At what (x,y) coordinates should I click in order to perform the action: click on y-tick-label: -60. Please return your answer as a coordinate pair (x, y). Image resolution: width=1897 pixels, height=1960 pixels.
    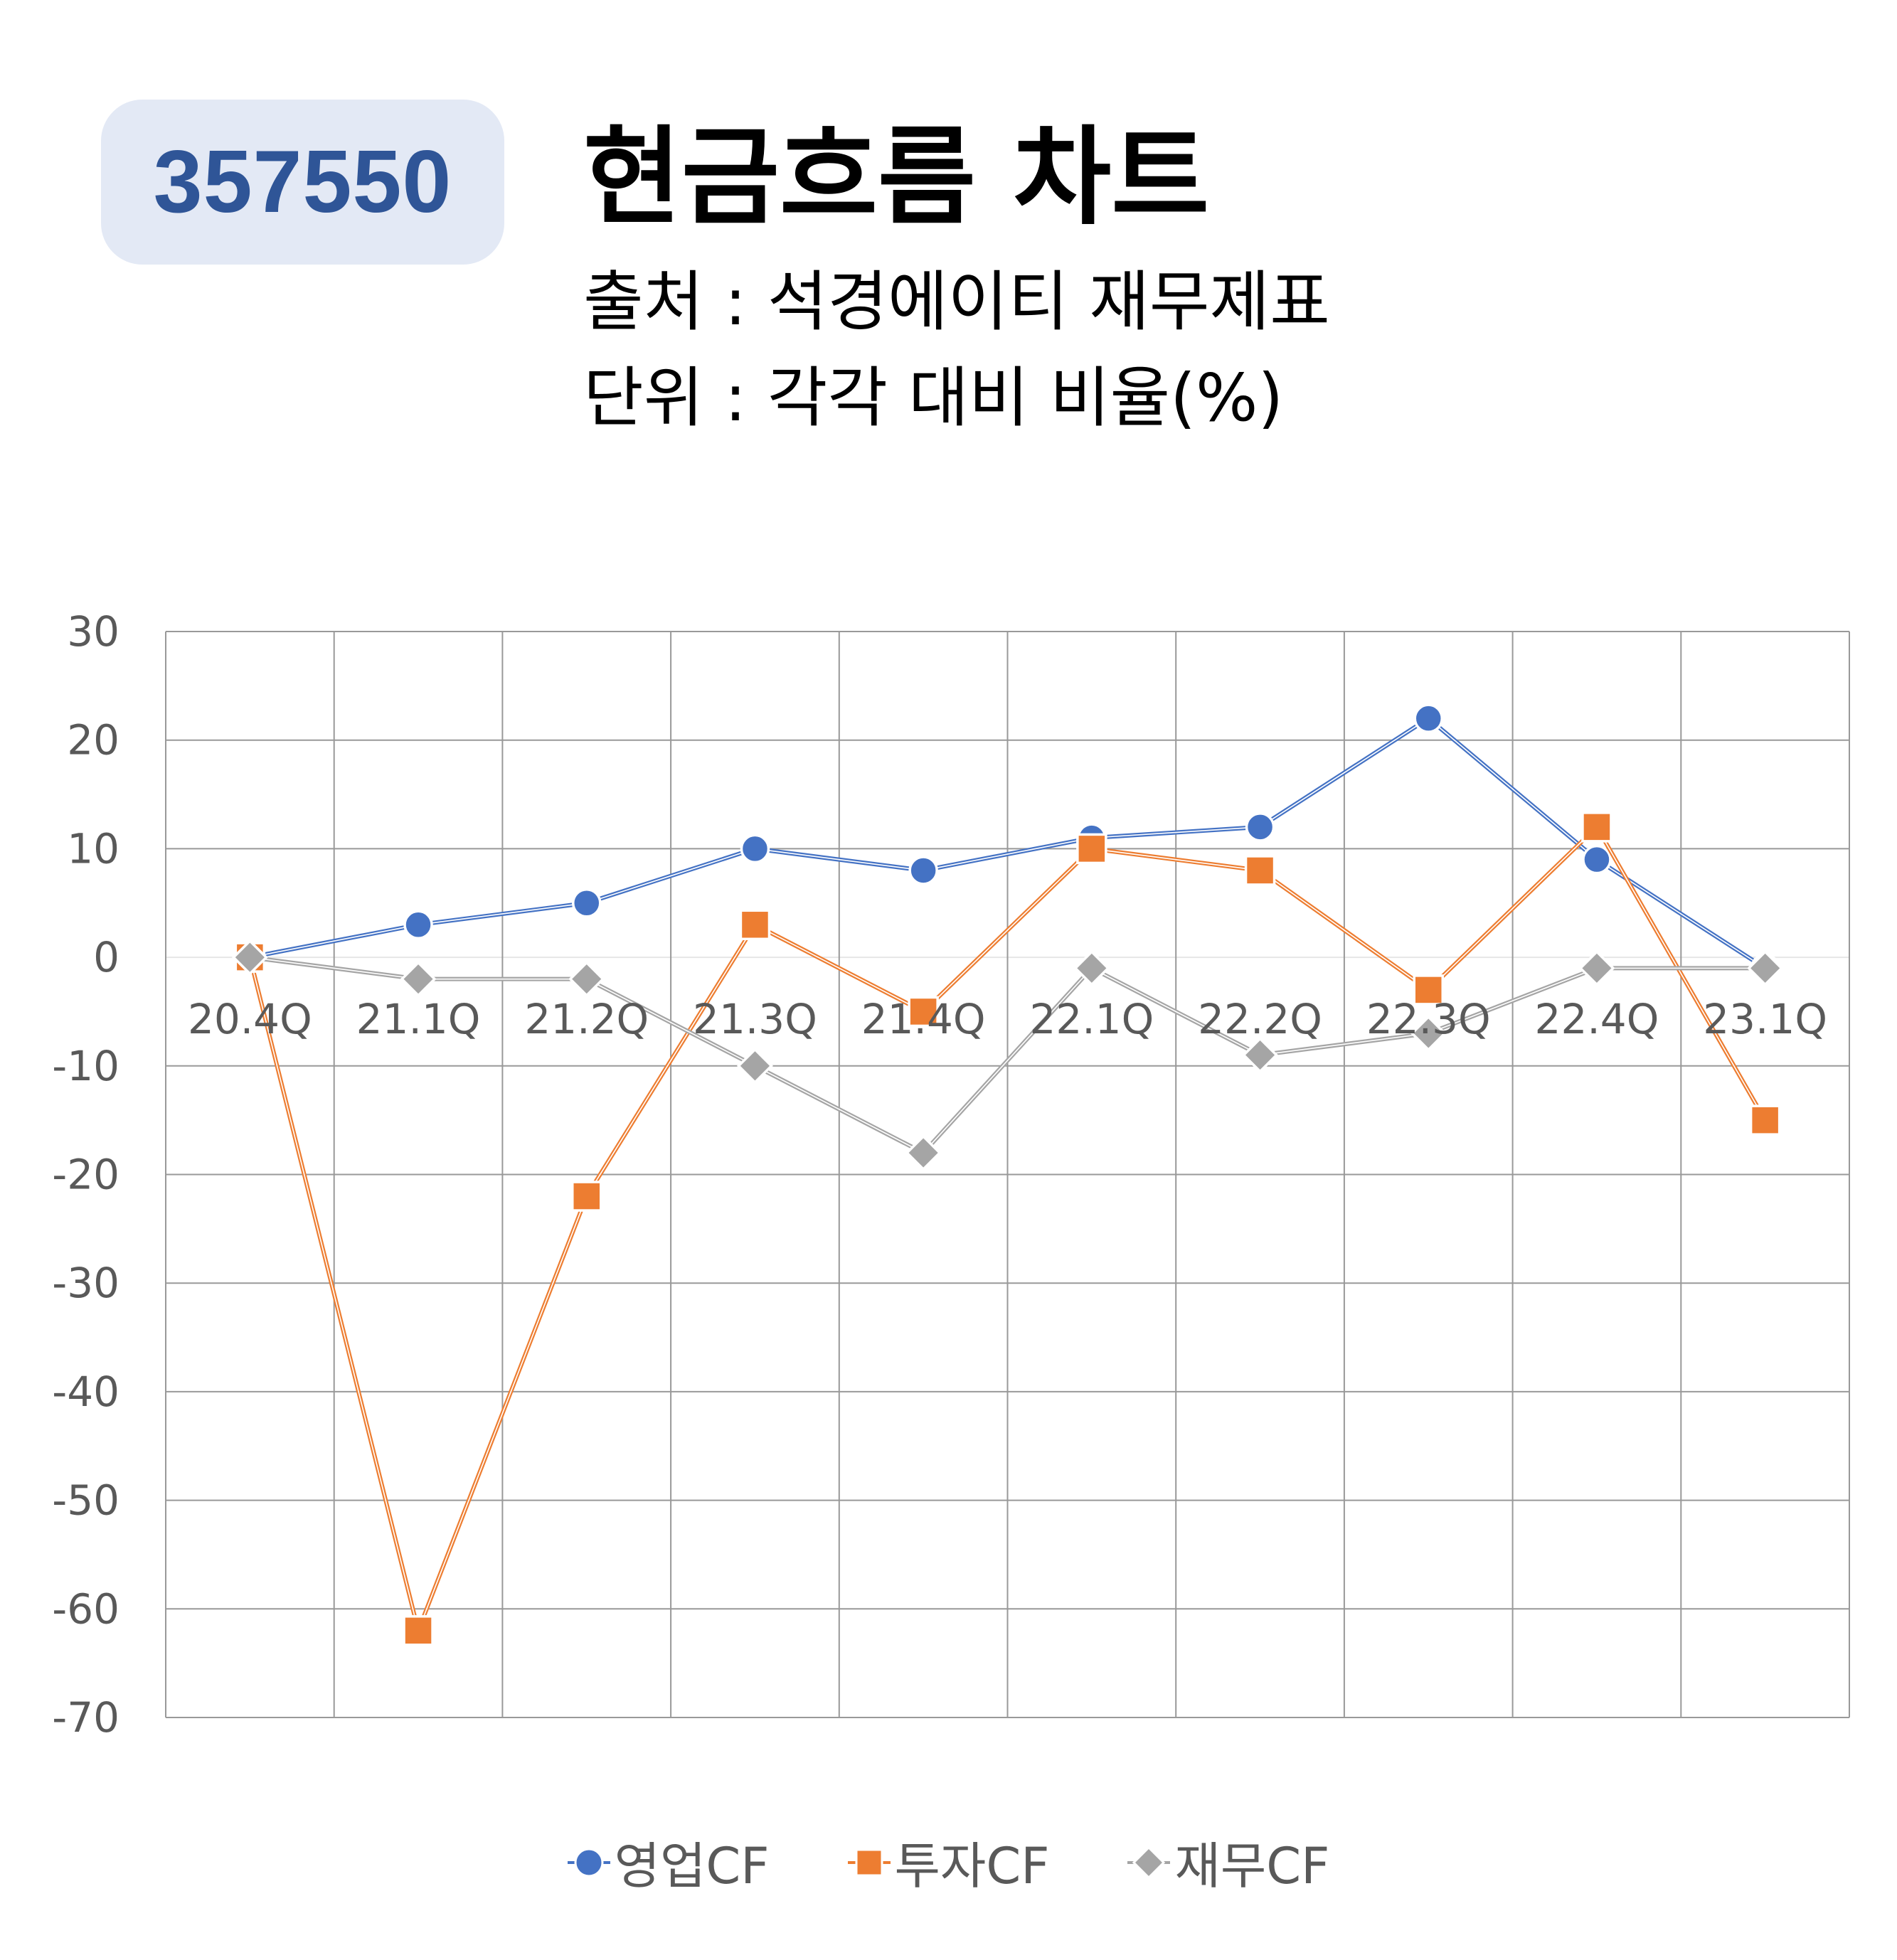
    Looking at the image, I should click on (86, 1608).